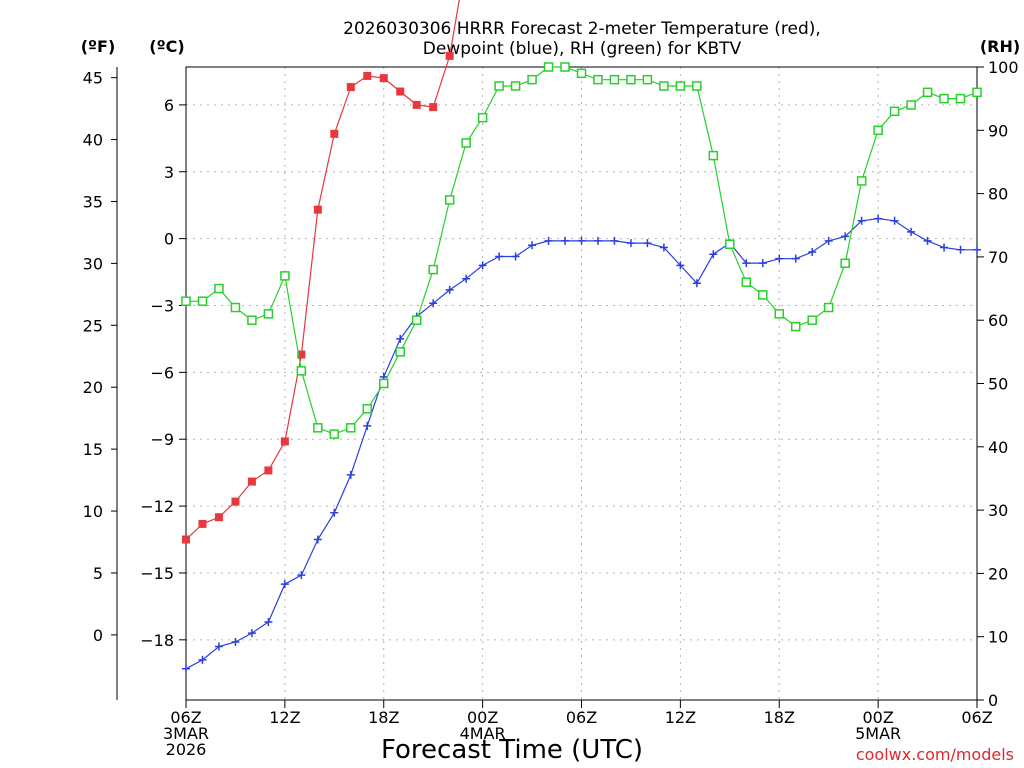  I want to click on celsius-tick-label: −15, so click(157, 573).